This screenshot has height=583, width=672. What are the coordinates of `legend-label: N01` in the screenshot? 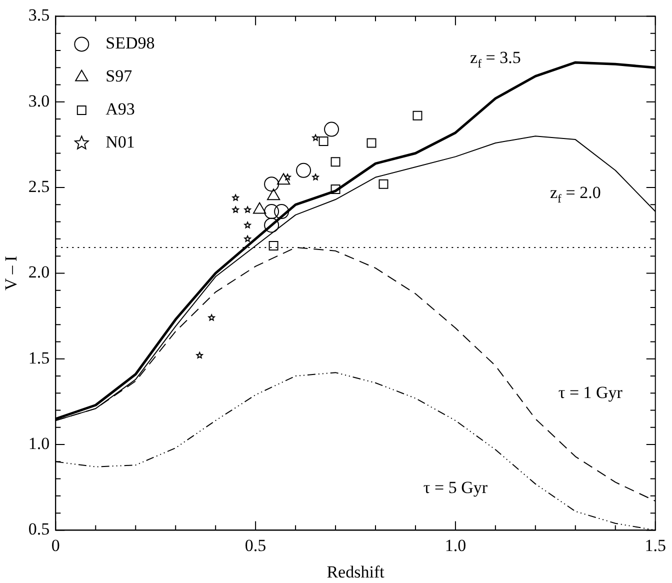 It's located at (120, 142).